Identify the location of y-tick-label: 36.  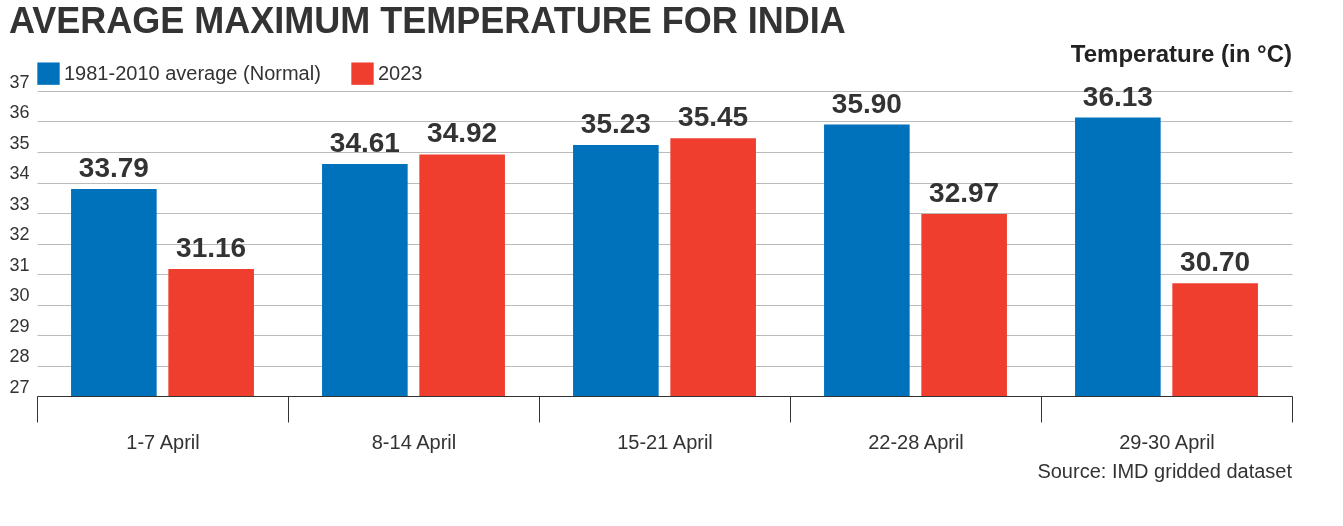
(19, 112).